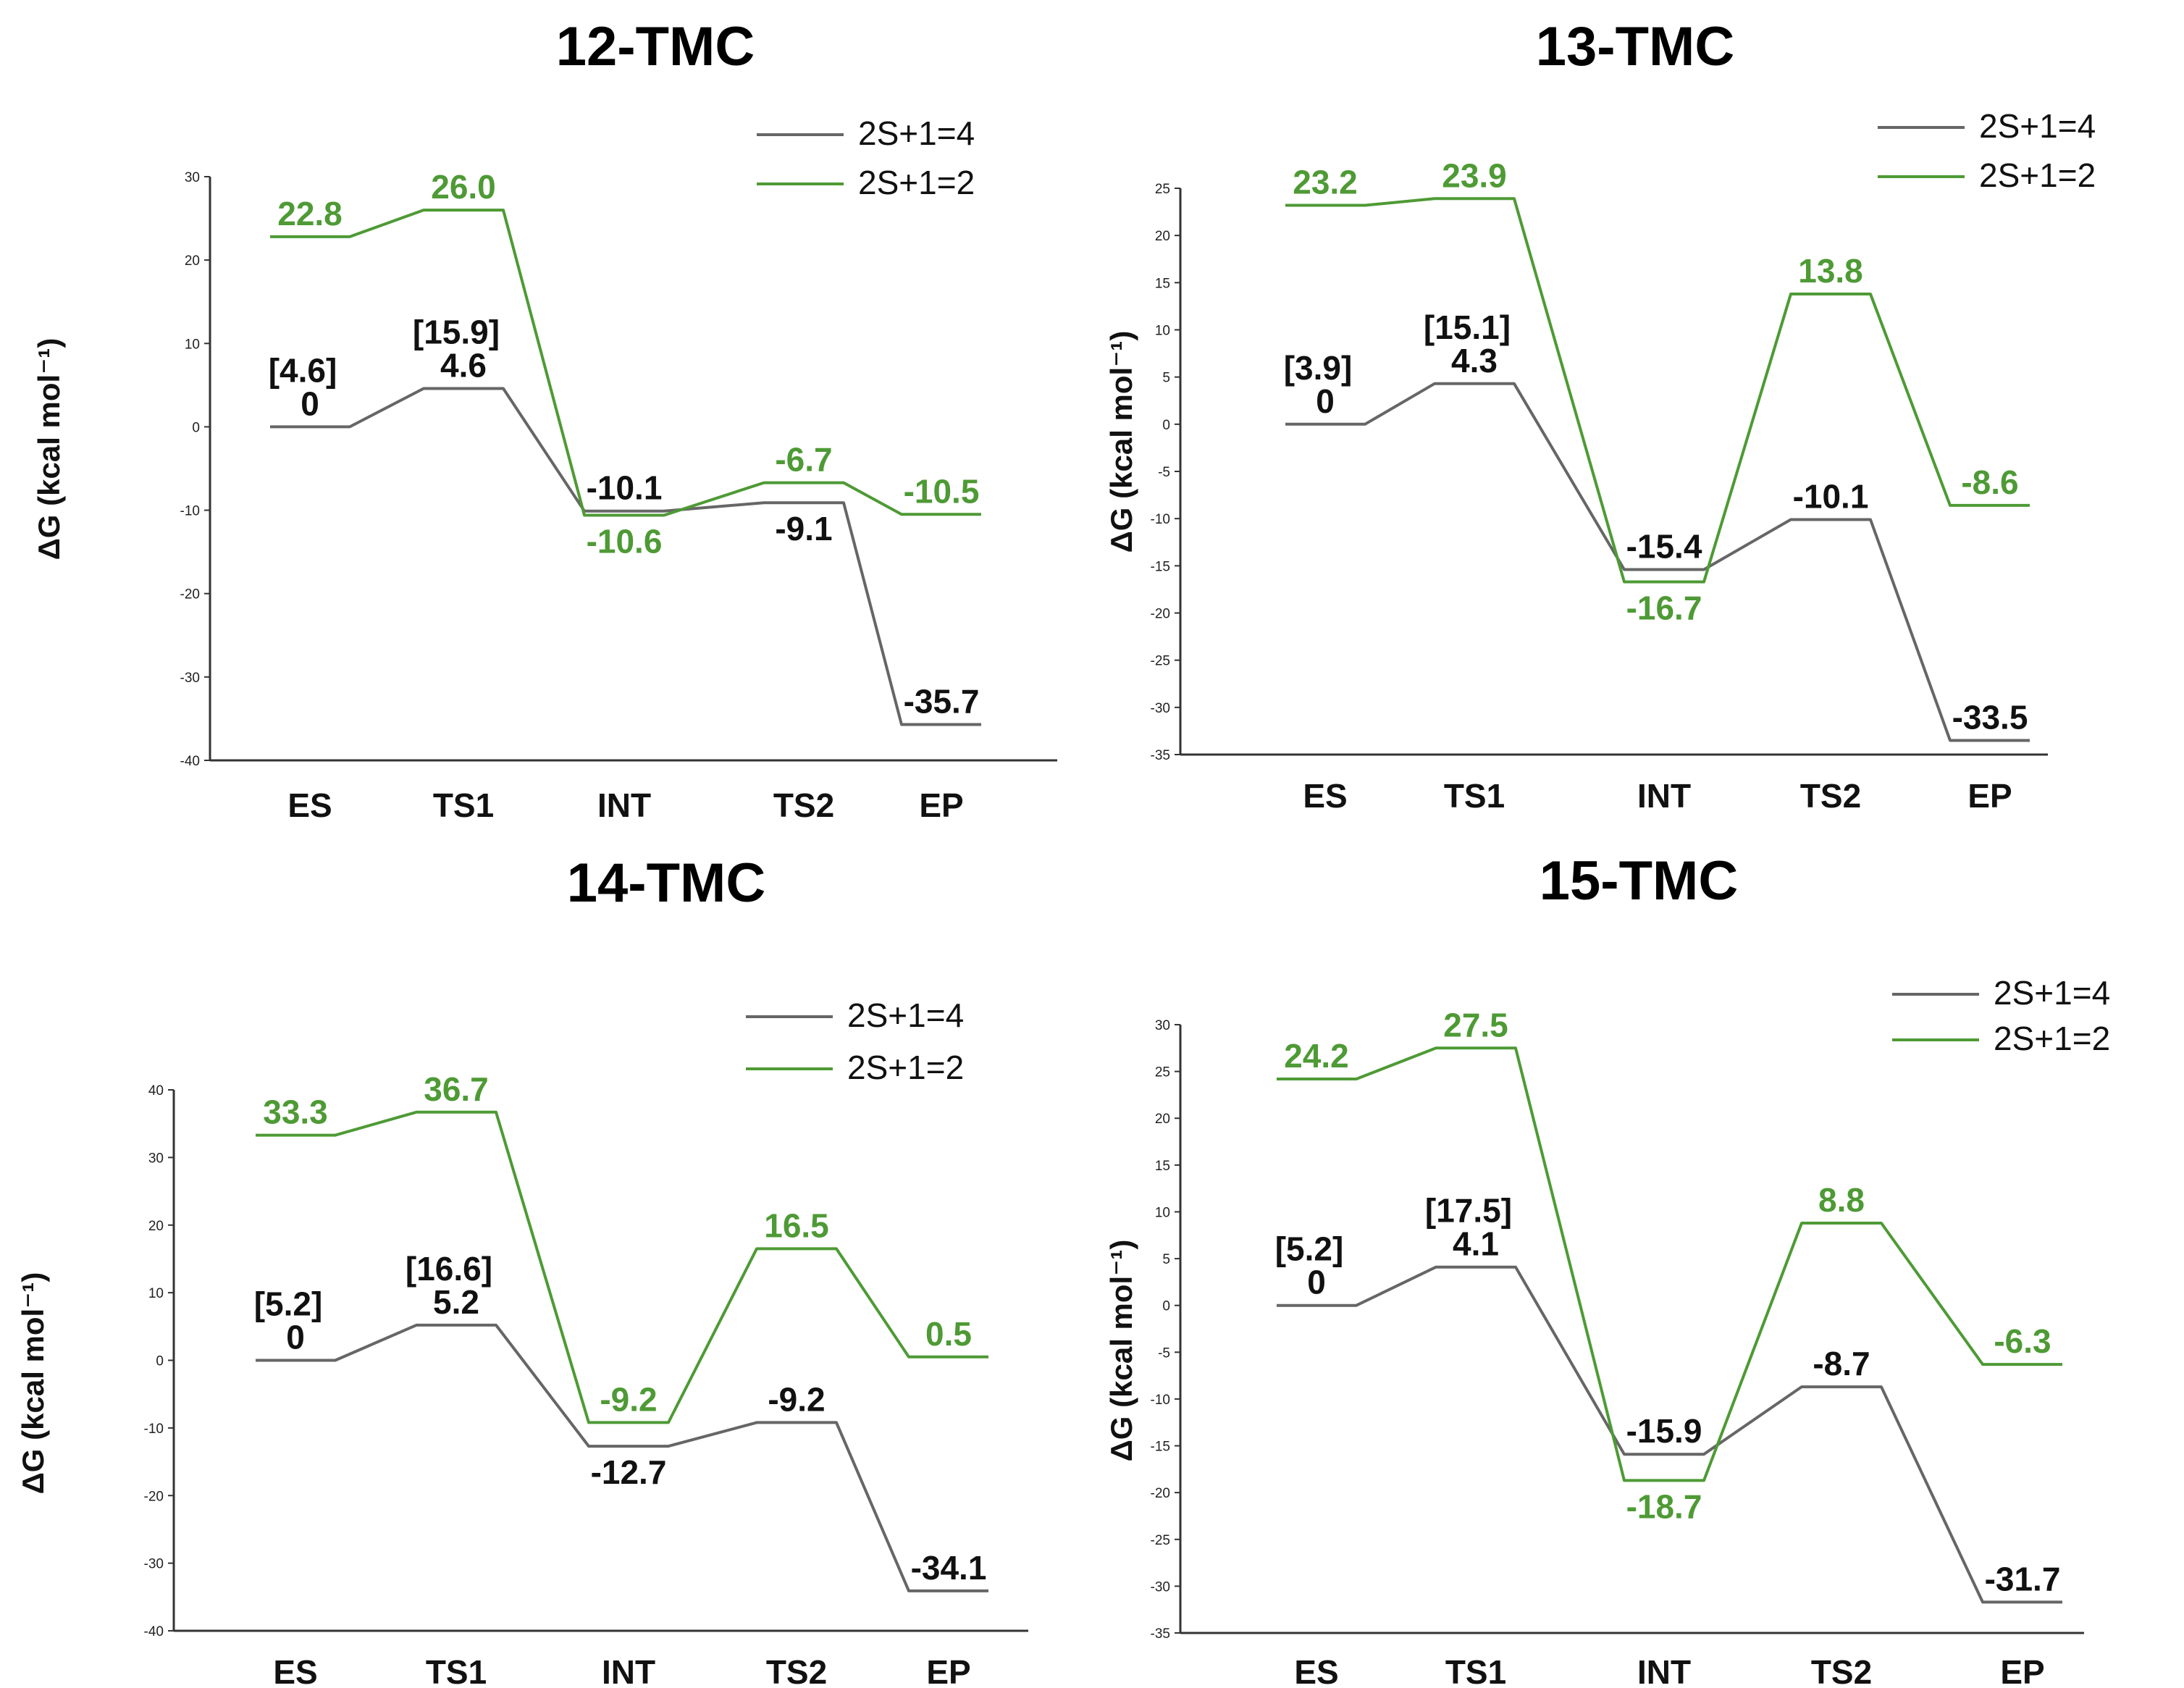  I want to click on data-label-doublet: 16.5, so click(796, 1225).